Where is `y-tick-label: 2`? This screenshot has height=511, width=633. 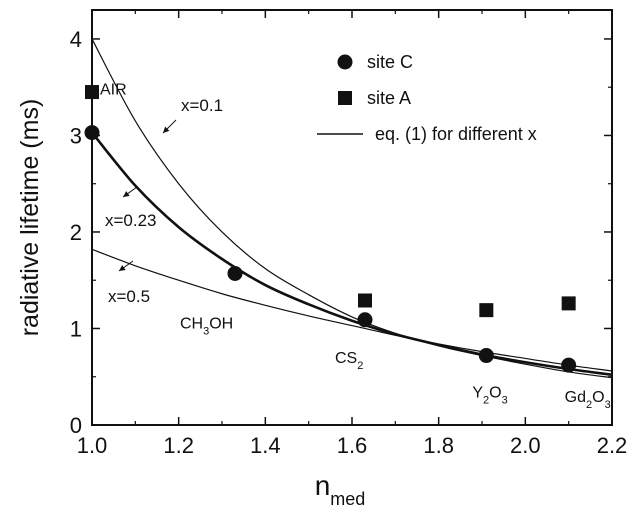 y-tick-label: 2 is located at coordinates (76, 232).